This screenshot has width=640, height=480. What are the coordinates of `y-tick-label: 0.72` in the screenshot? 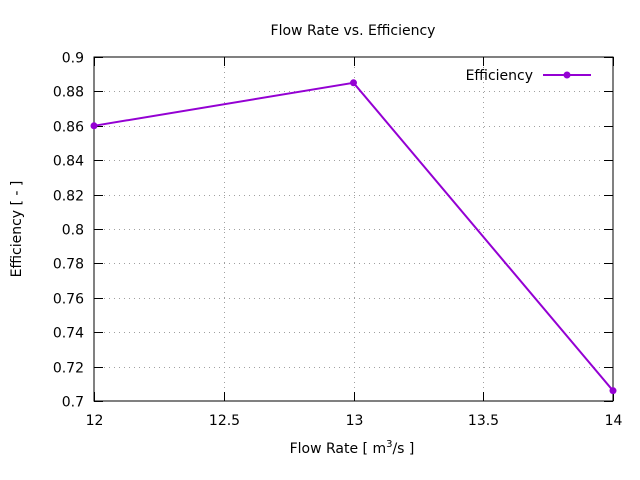 It's located at (68, 369).